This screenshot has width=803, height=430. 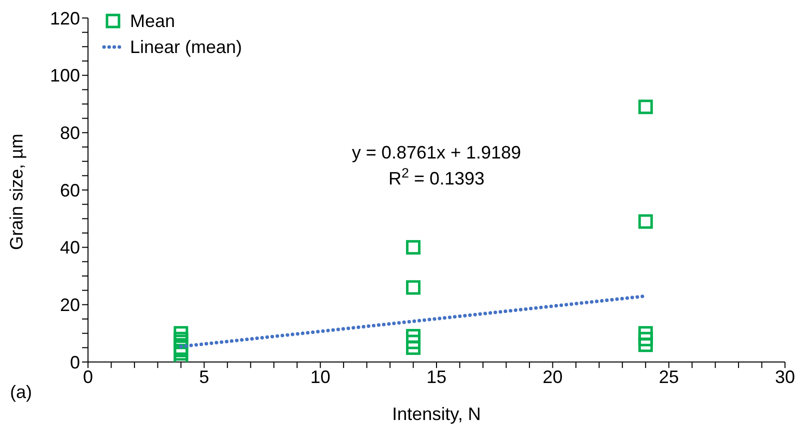 I want to click on y-tick-label: 40, so click(x=70, y=248).